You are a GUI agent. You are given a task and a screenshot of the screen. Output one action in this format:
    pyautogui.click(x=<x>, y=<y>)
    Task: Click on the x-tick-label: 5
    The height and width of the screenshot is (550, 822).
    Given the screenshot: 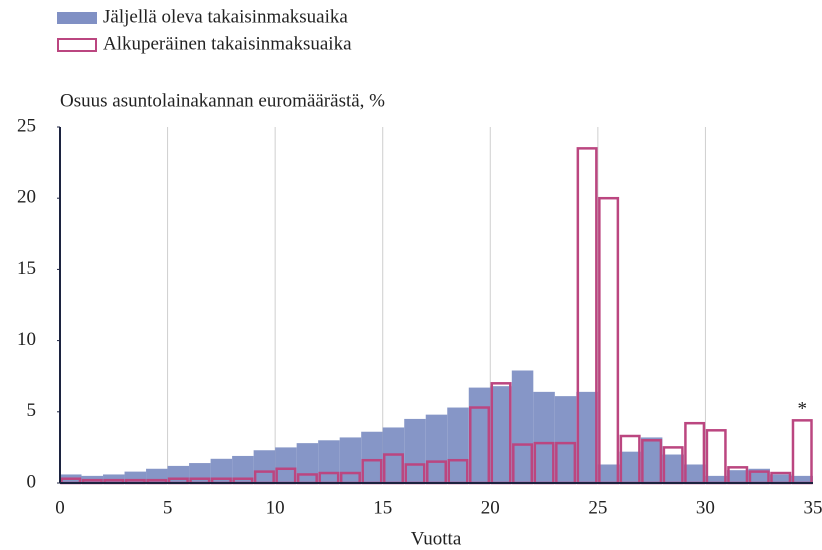 What is the action you would take?
    pyautogui.click(x=168, y=507)
    